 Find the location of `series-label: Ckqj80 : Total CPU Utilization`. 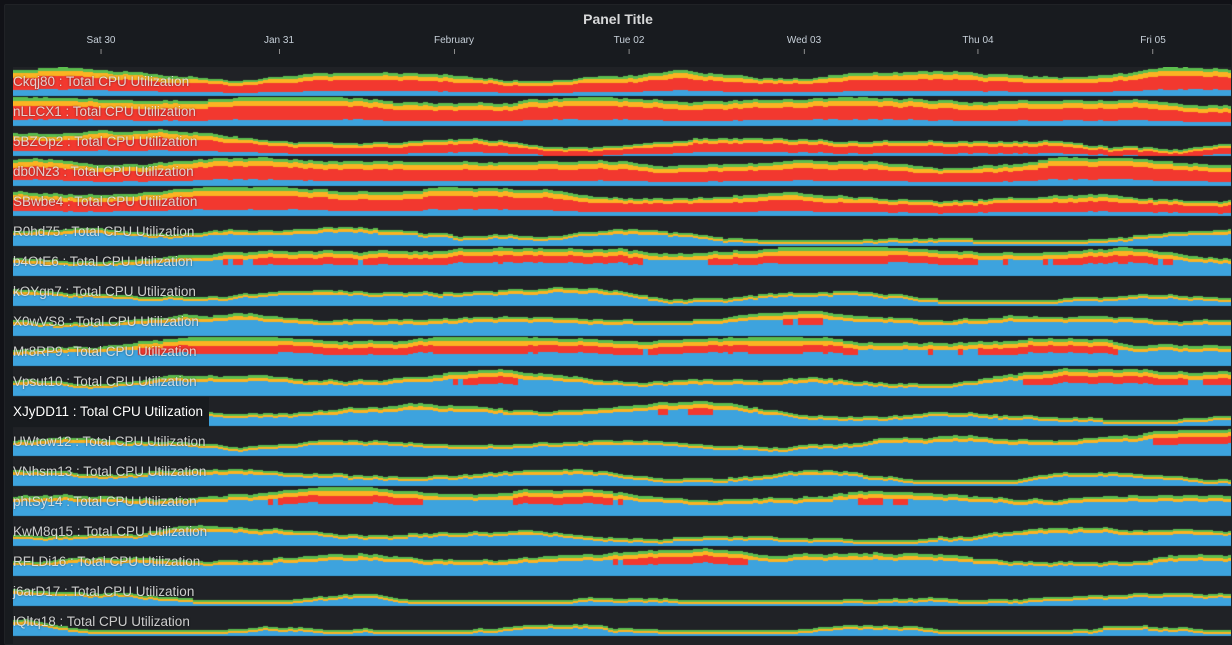

series-label: Ckqj80 : Total CPU Utilization is located at coordinates (101, 81).